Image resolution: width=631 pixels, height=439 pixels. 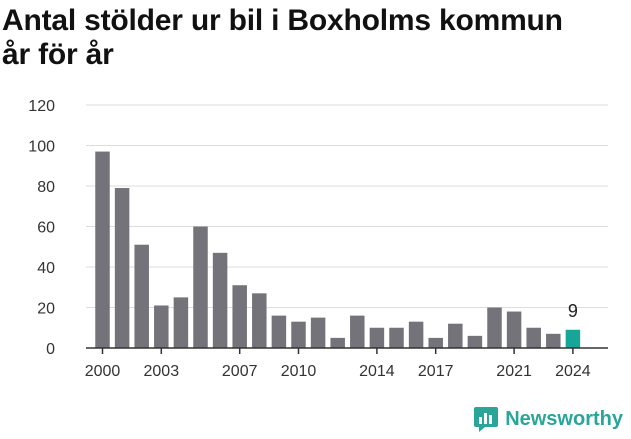 What do you see at coordinates (337, 342) in the screenshot?
I see `bar-2012` at bounding box center [337, 342].